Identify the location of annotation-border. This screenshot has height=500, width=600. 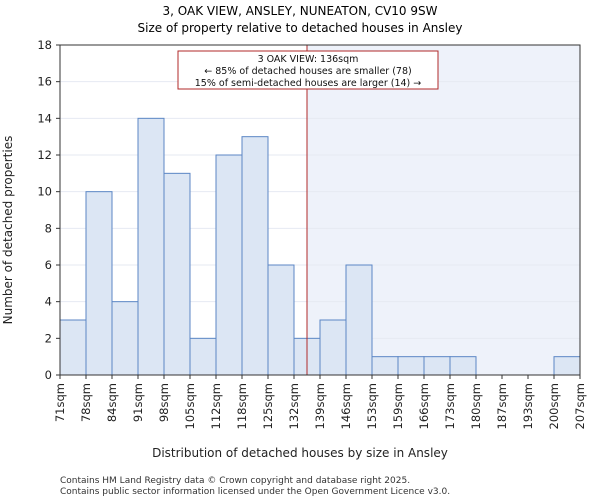
(308, 70).